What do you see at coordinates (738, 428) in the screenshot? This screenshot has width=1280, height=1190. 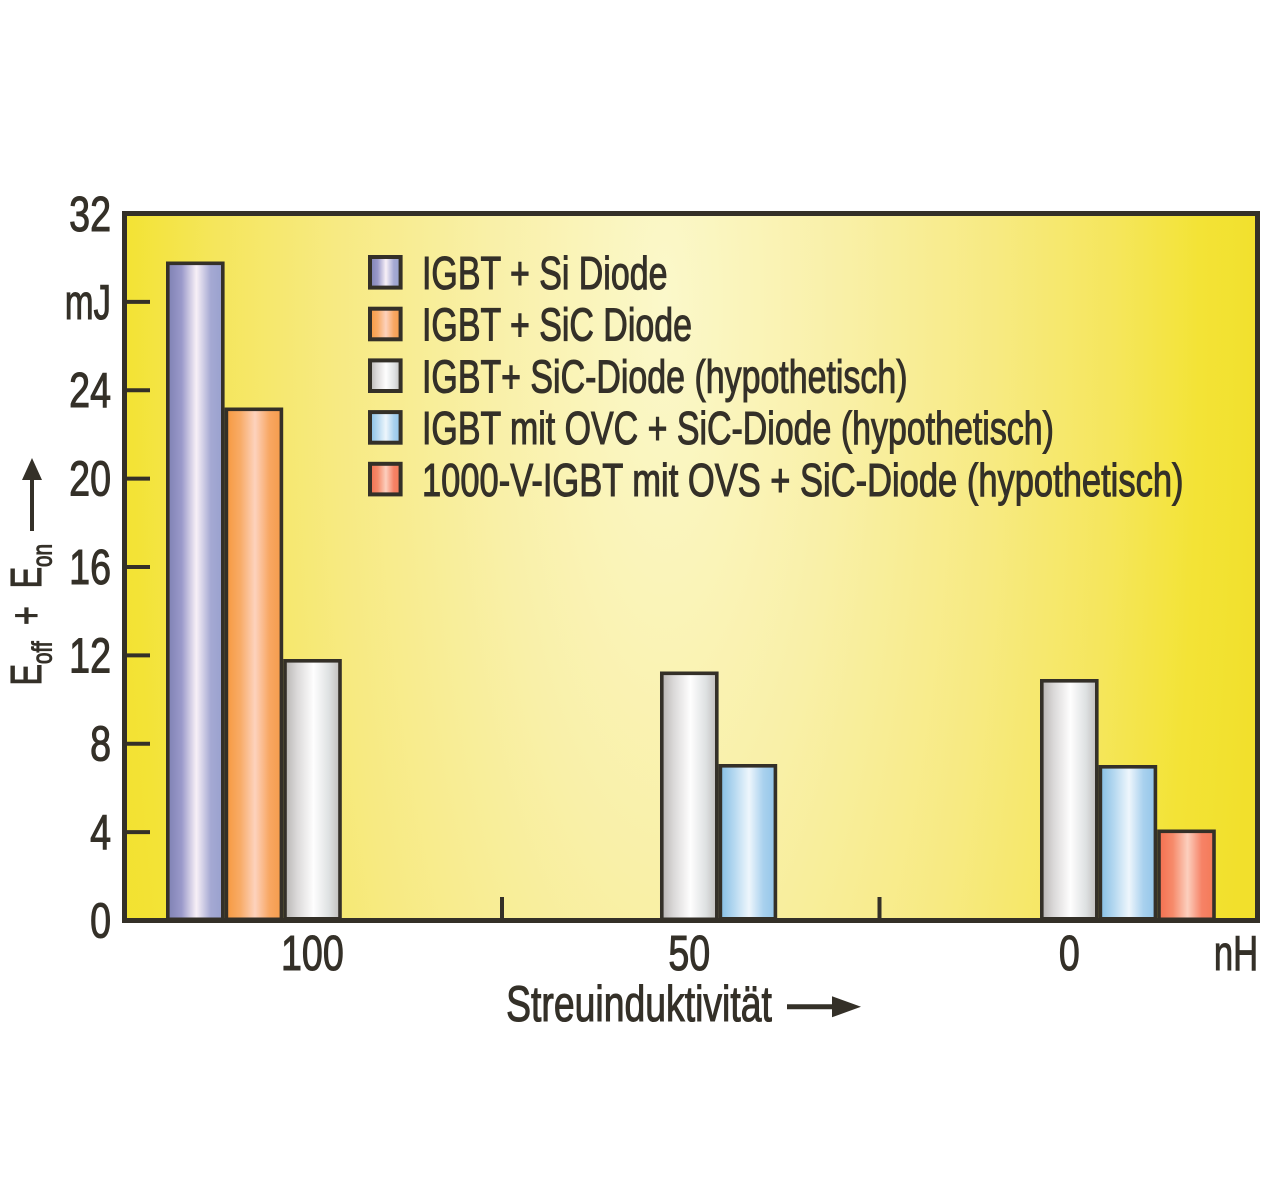 I see `svg-text:IGBT mit OVC + SiC-Diode (hypo: IGBT mit OVC + SiC-Diode (hypothetisch)` at bounding box center [738, 428].